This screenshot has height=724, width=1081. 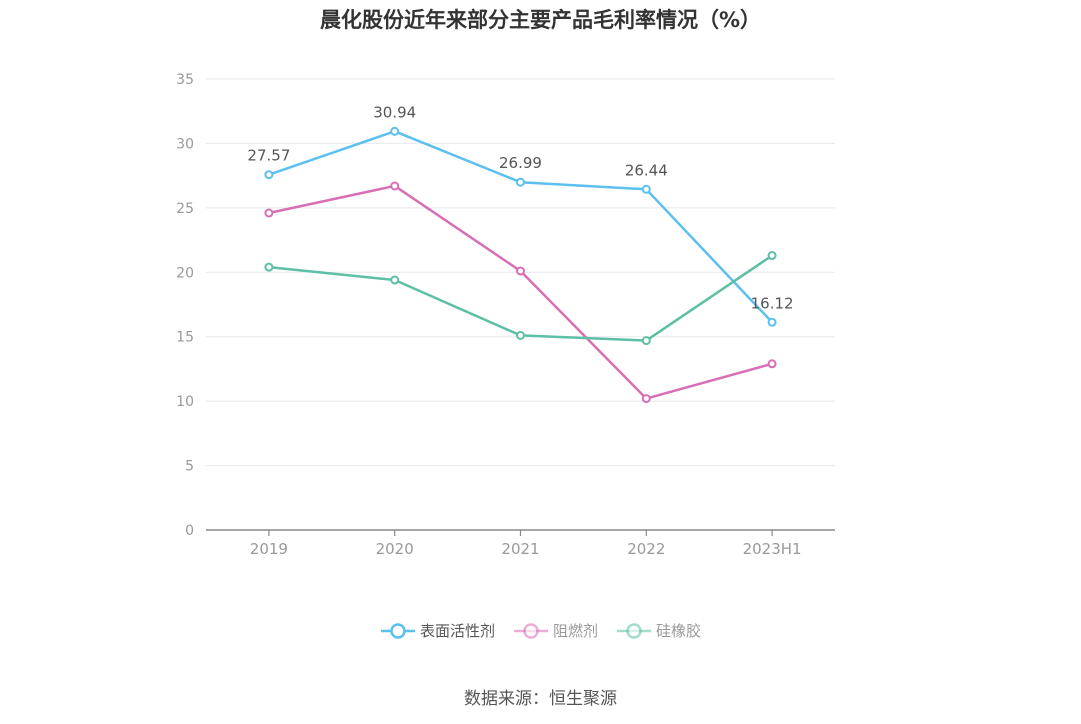 I want to click on legend: 表面活性剂 阻燃剂 硅橡胶, so click(x=540, y=630).